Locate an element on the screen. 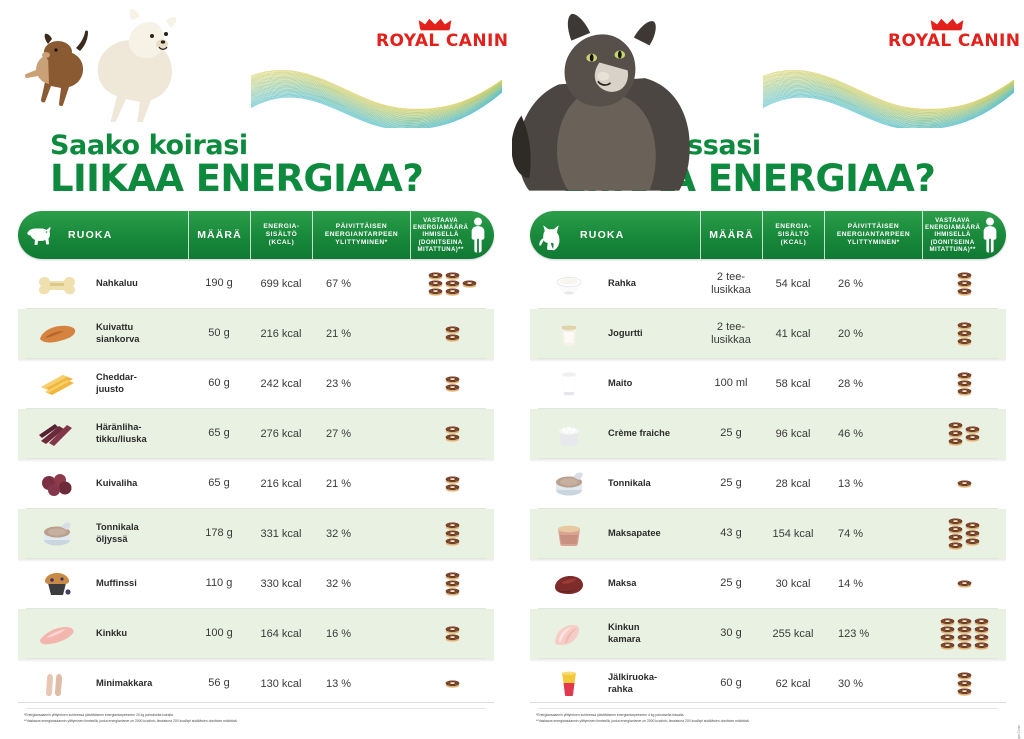 This screenshot has width=1024, height=739. table-row: Maksa 25 g 30 kcal 14 % is located at coordinates (768, 584).